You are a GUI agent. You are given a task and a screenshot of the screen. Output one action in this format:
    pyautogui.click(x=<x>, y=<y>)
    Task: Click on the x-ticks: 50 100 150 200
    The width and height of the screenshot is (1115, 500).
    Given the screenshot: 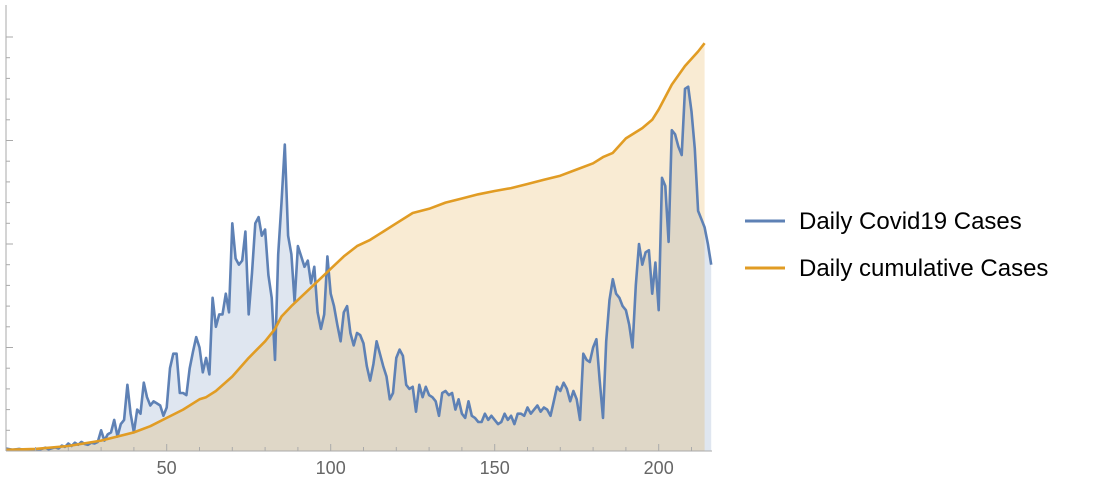 What is the action you would take?
    pyautogui.click(x=363, y=461)
    